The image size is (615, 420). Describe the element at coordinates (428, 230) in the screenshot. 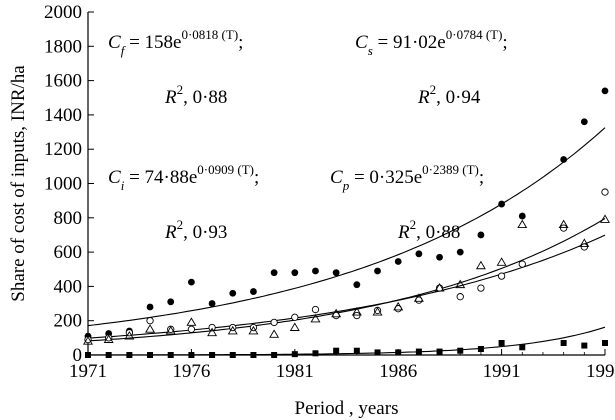

I see `r-squared-p: R2, 0·88` at that location.